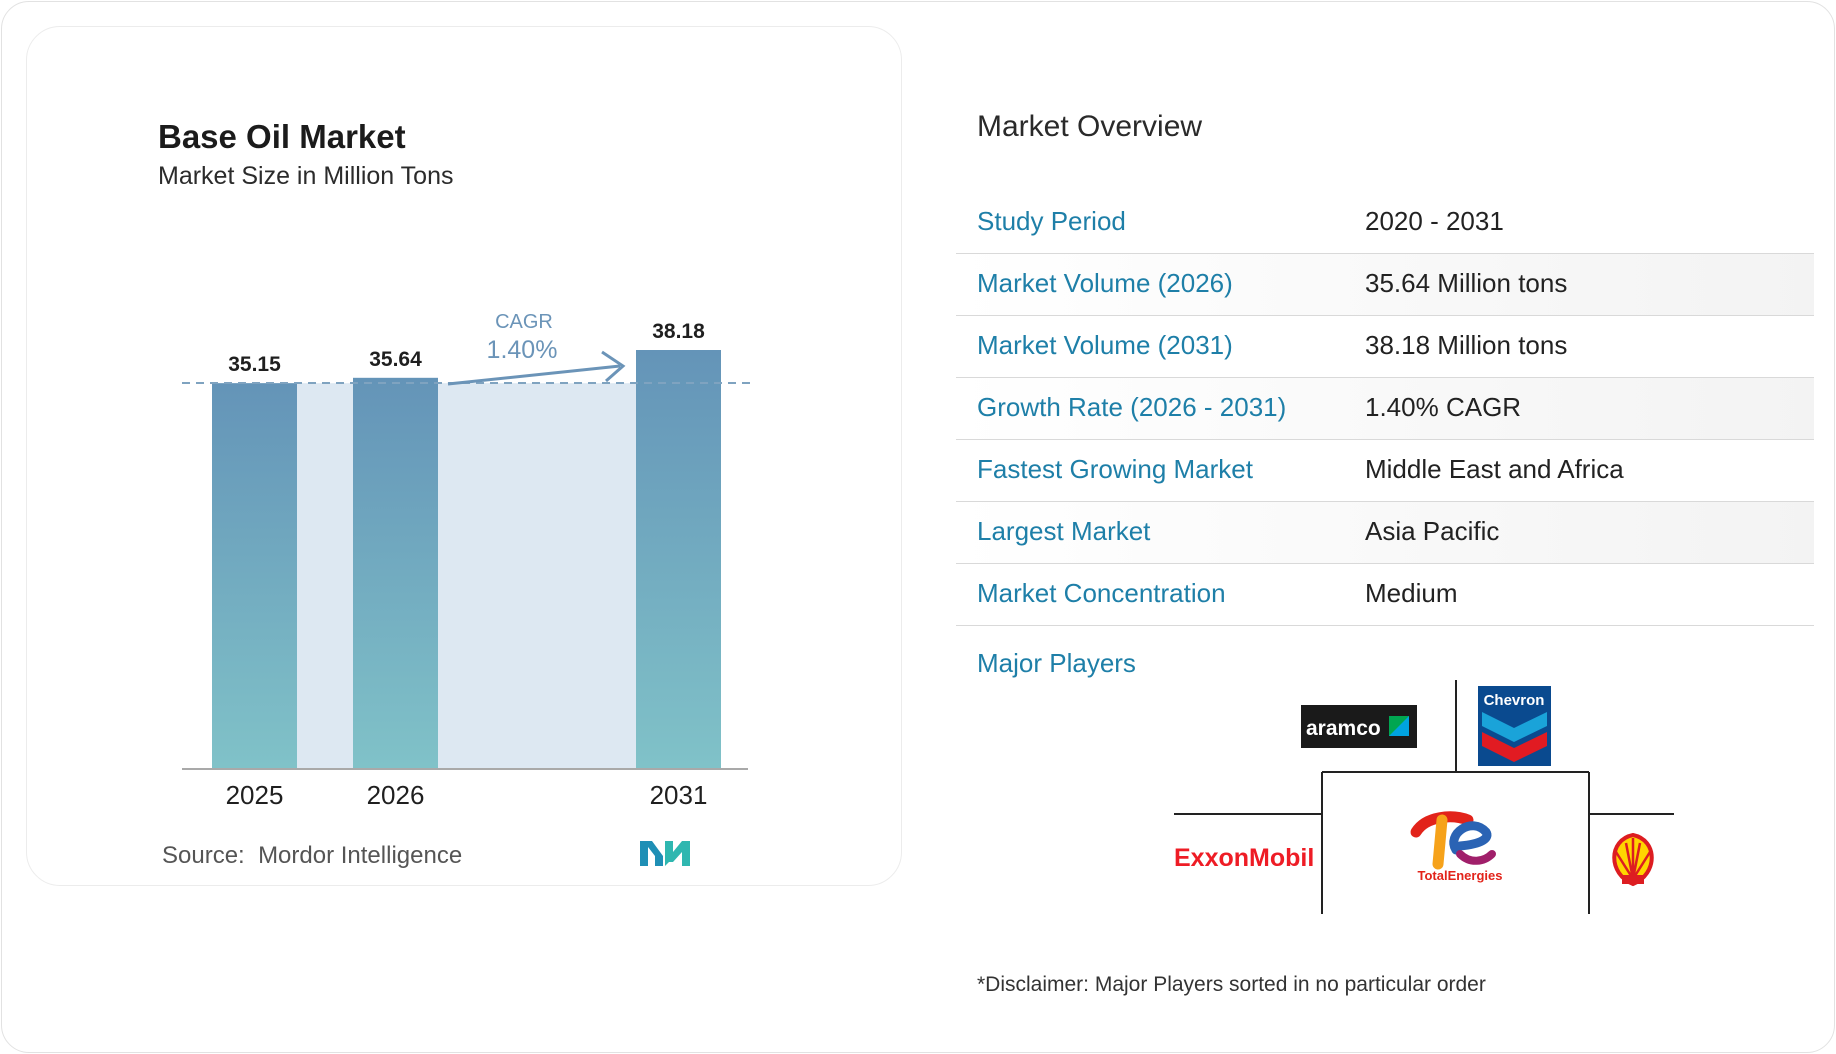 This screenshot has width=1836, height=1054. Describe the element at coordinates (360, 855) in the screenshot. I see `source-name: Mordor Intelligence` at that location.